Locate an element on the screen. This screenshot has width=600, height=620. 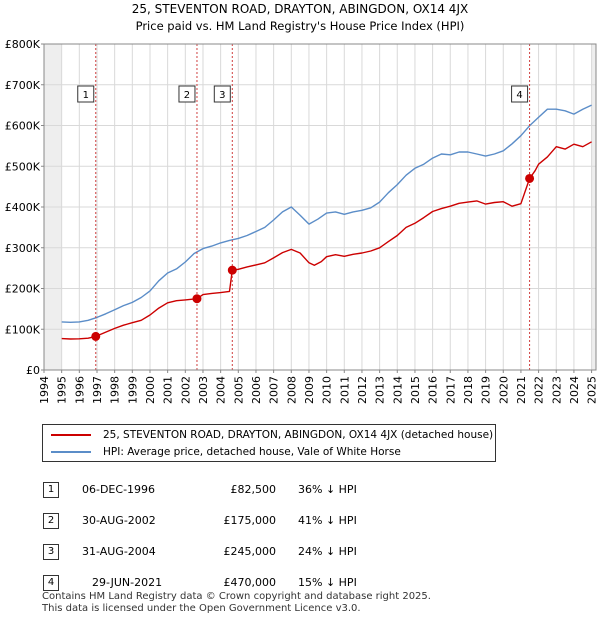
x-tick-label: 2024 is located at coordinates (574, 390).